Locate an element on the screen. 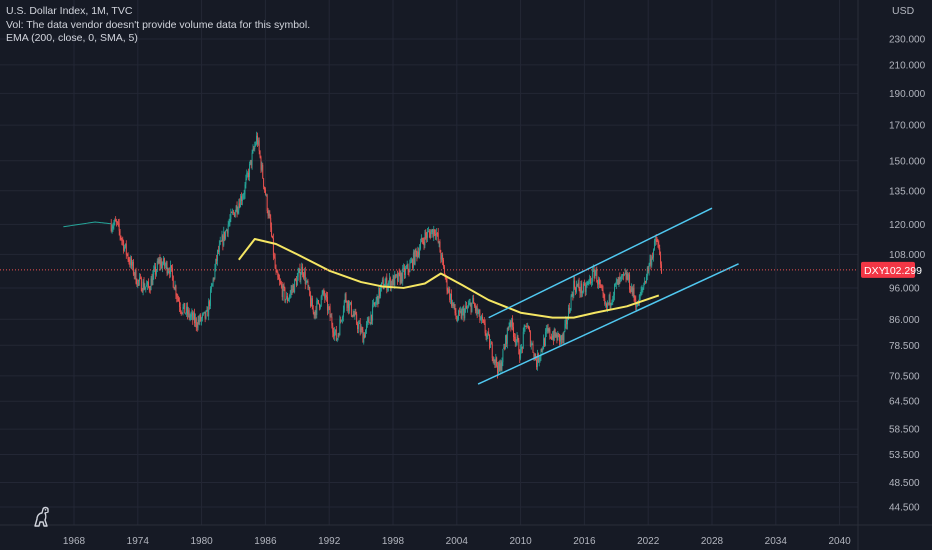 The height and width of the screenshot is (550, 932). dino-logo-icon is located at coordinates (43, 517).